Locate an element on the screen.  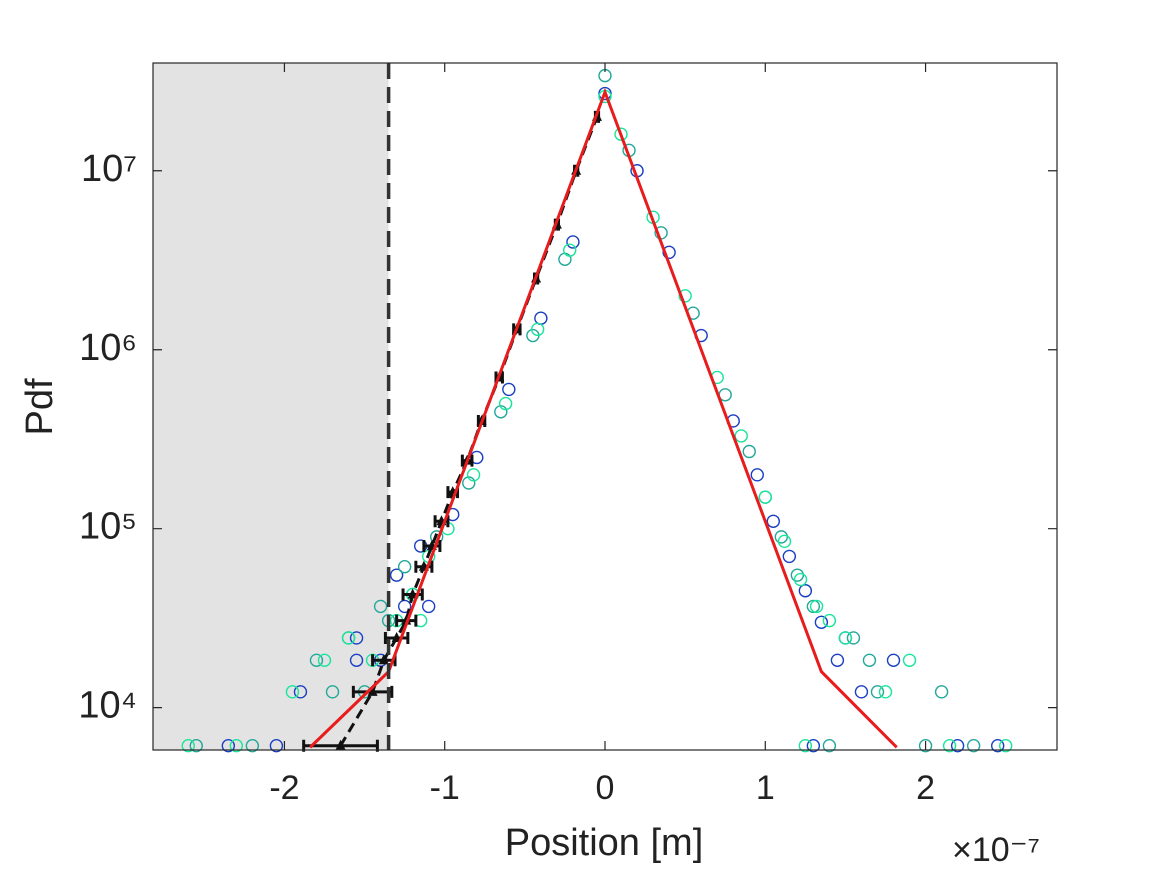
y-tick-label: 10⁷ is located at coordinates (109, 169).